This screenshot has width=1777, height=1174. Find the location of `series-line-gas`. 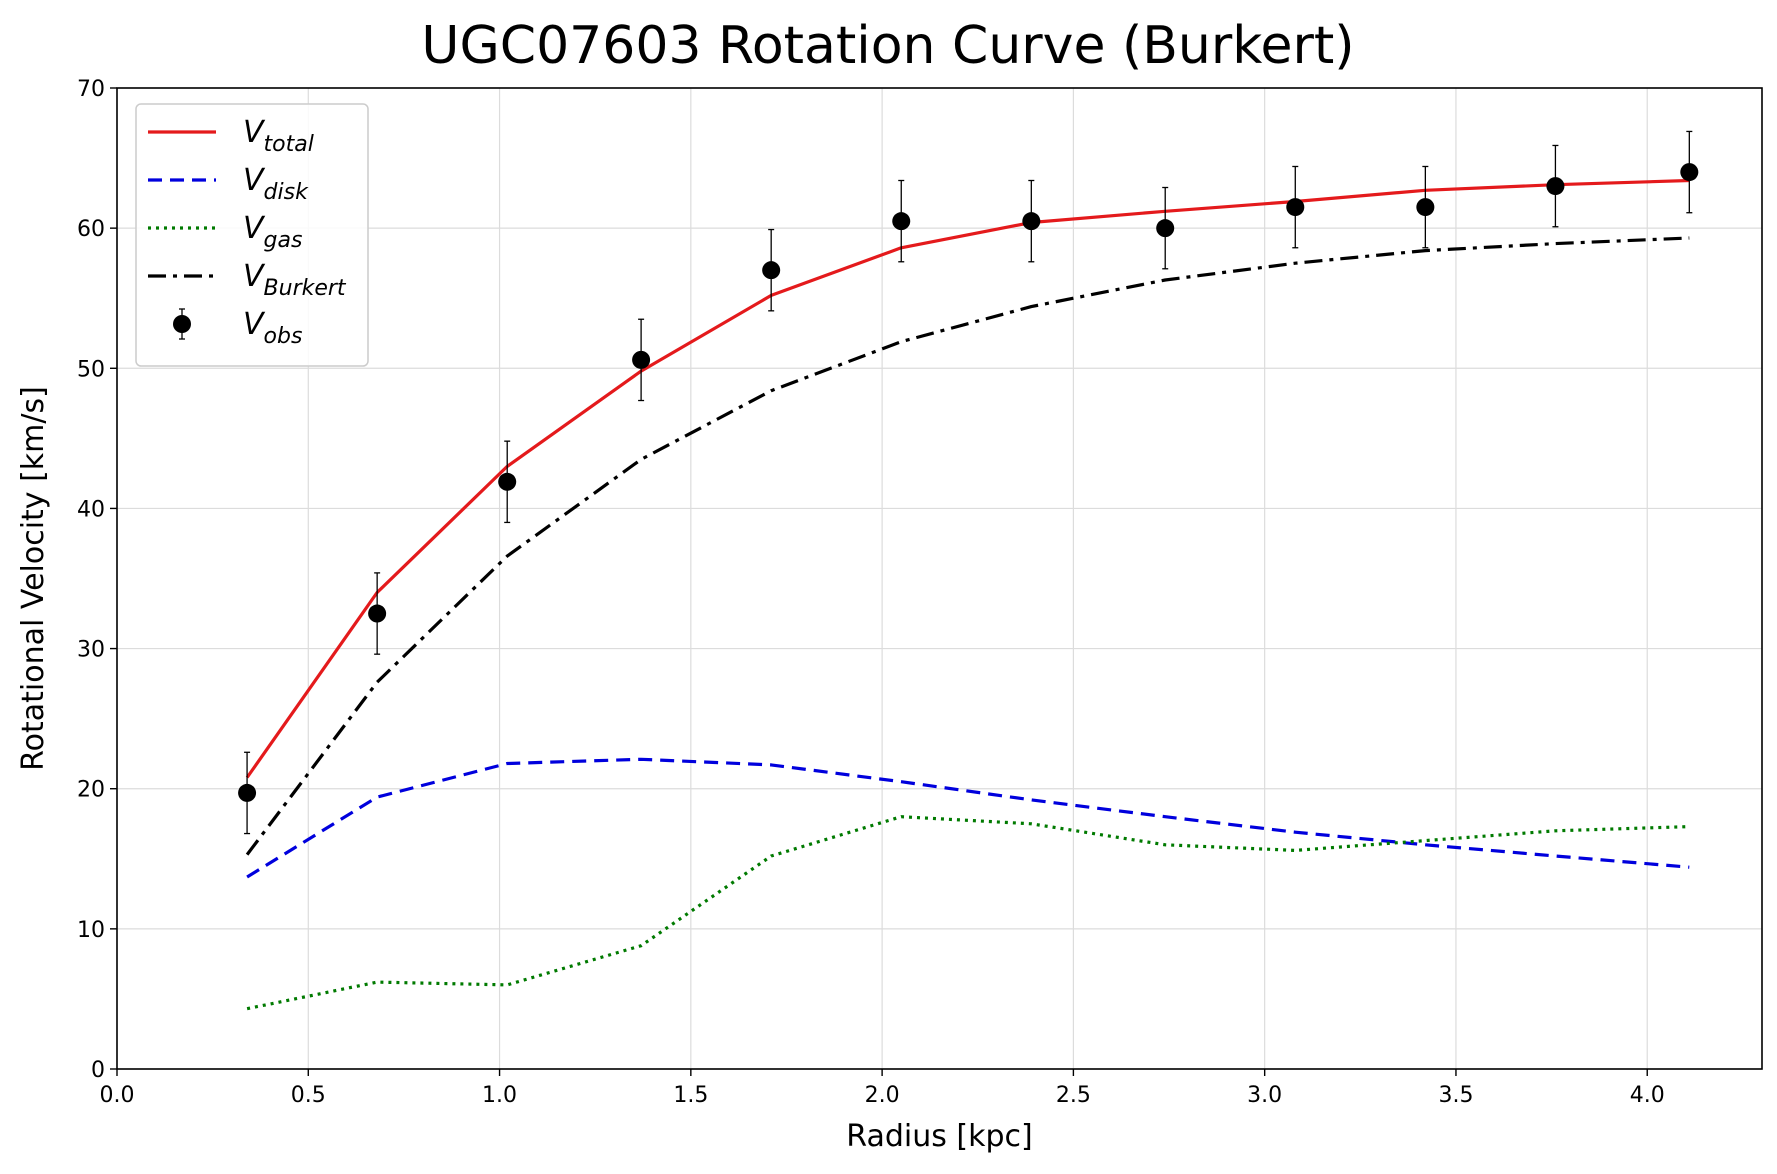

series-line-gas is located at coordinates (968, 913).